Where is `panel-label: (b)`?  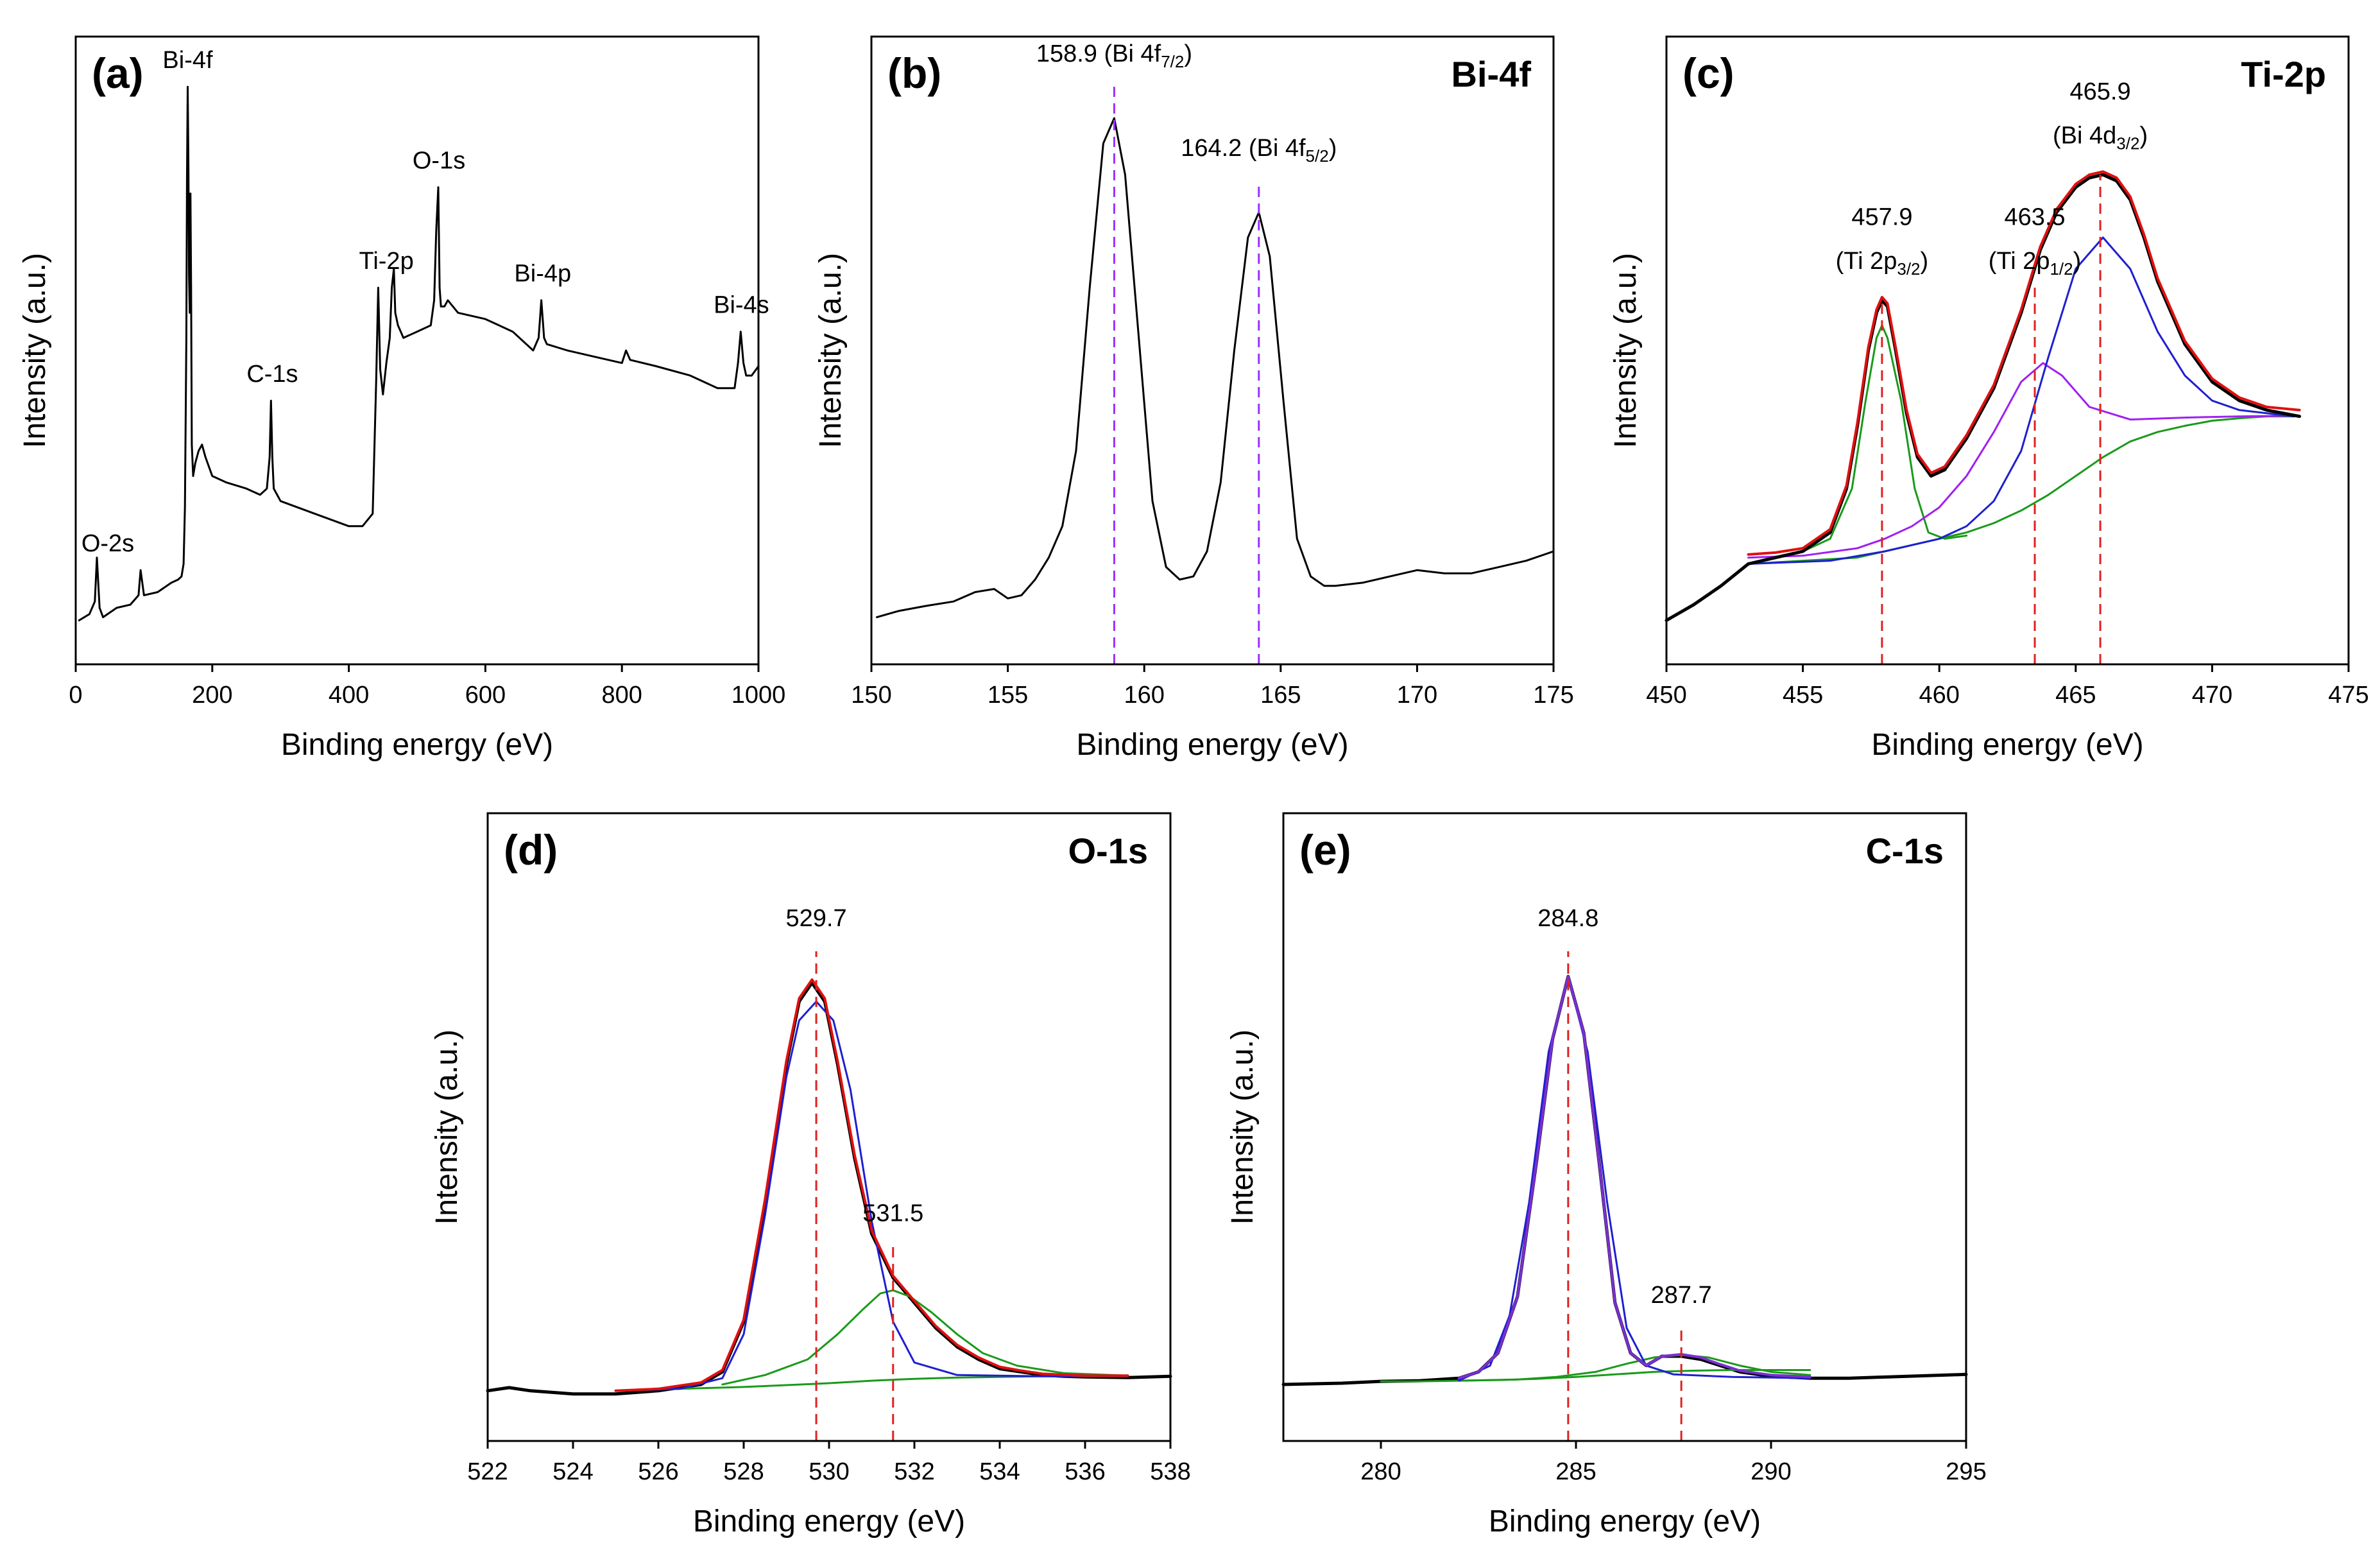 panel-label: (b) is located at coordinates (914, 73).